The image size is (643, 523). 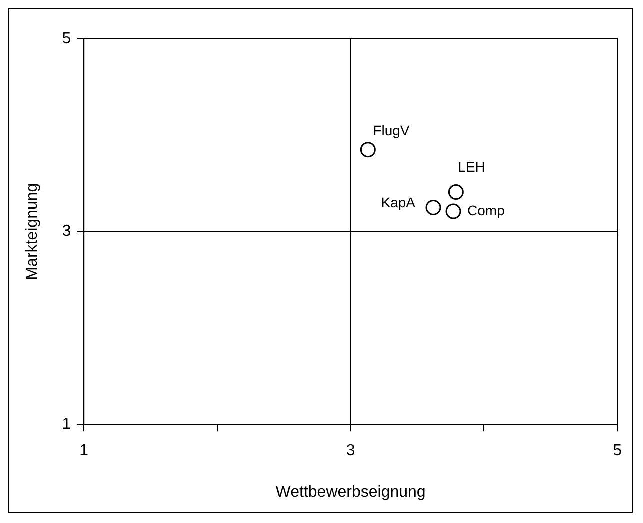 I want to click on y-tick-label: 5, so click(x=67, y=39).